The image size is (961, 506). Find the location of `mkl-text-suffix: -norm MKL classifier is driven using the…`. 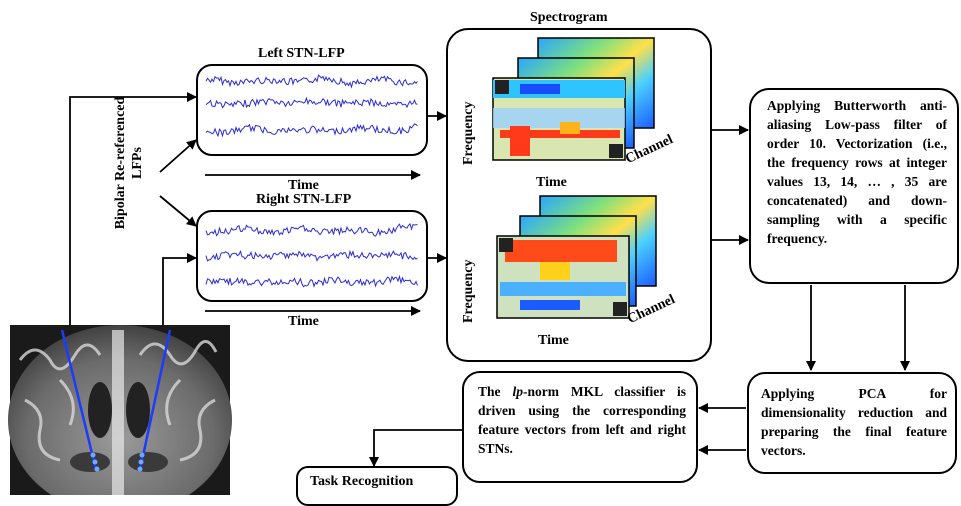

mkl-text-suffix: -norm MKL classifier is driven using the… is located at coordinates (582, 420).